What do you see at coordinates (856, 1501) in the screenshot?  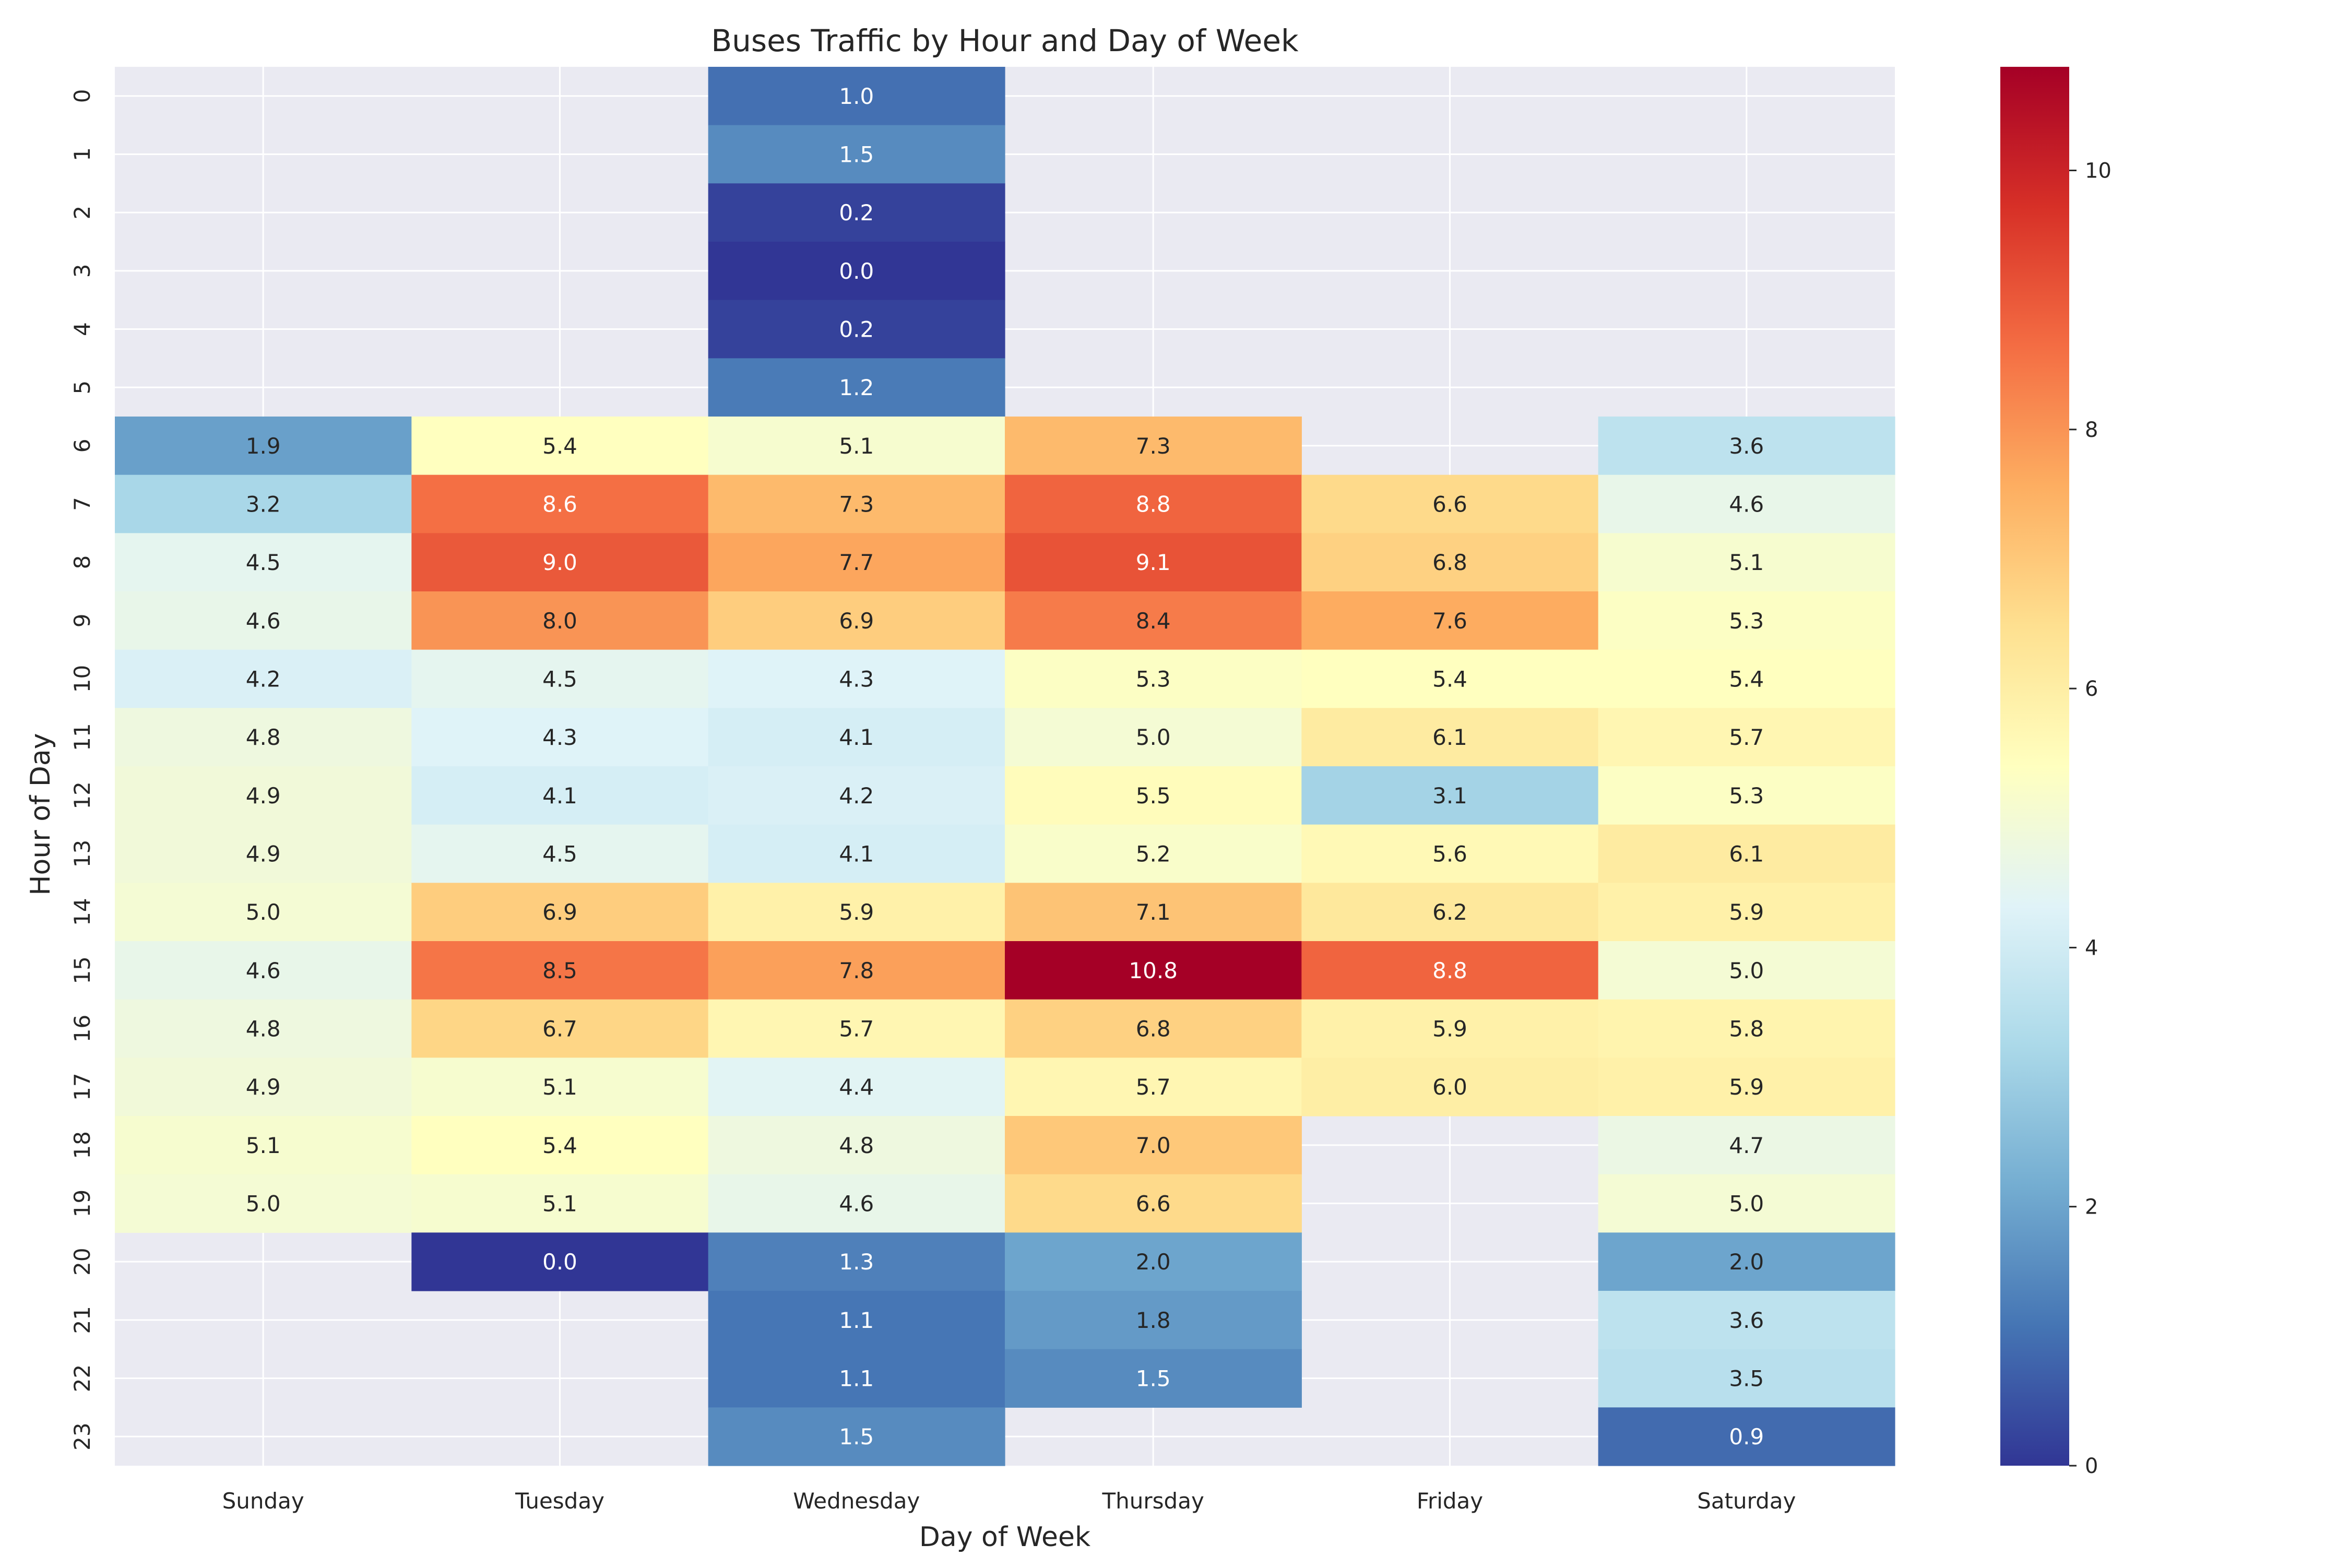 I see `x-tick-label: Wednesday` at bounding box center [856, 1501].